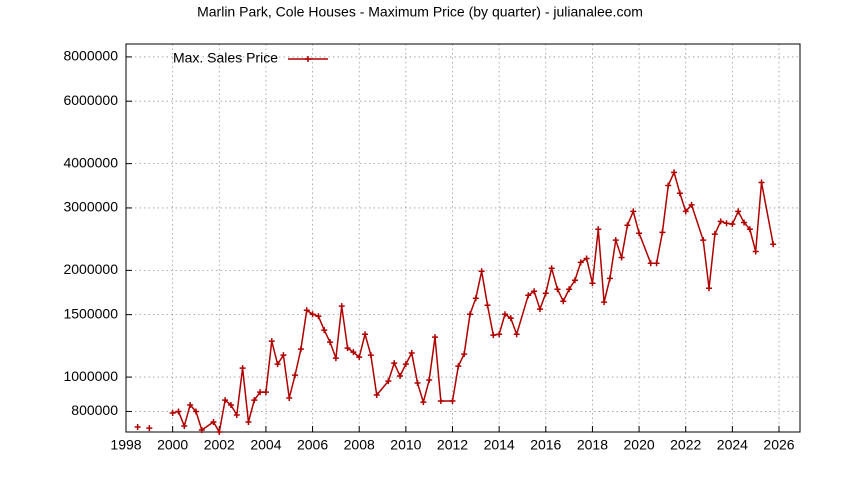 The image size is (844, 480). Describe the element at coordinates (545, 445) in the screenshot. I see `x-tick-label: 2016` at that location.